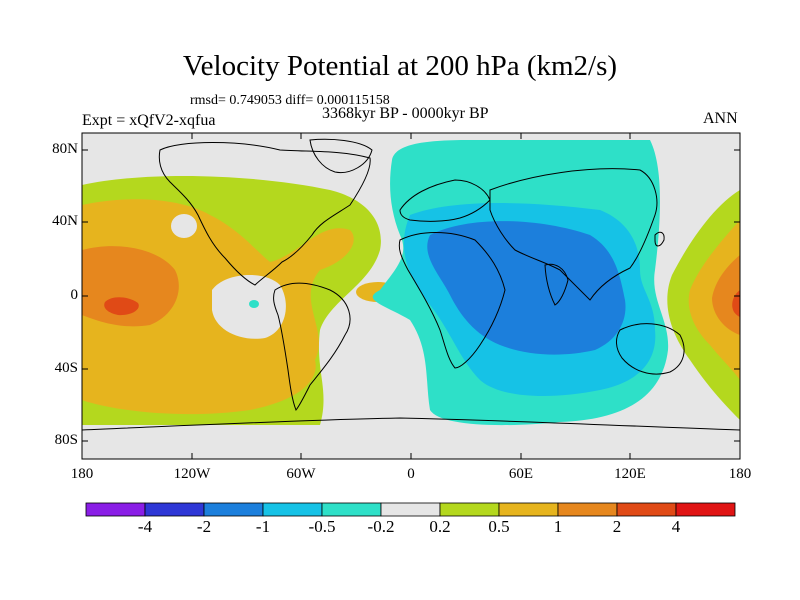  I want to click on positive-region-west-pacific-peak, so click(736, 303).